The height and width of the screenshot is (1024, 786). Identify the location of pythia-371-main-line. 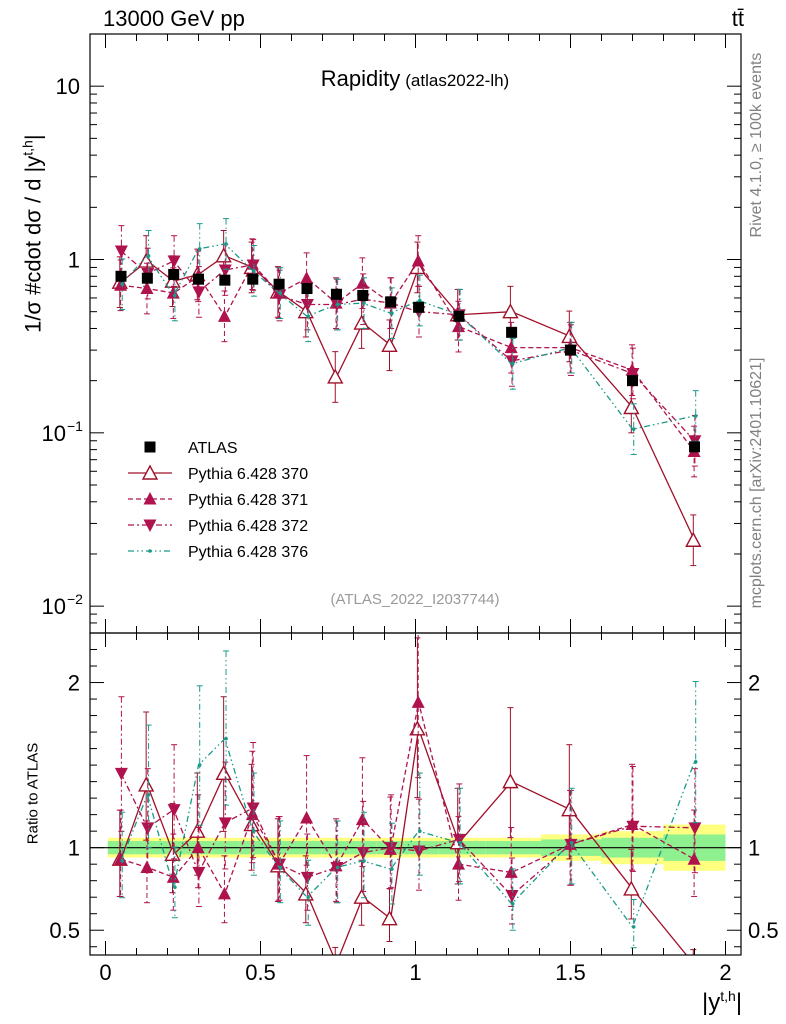
(408, 355).